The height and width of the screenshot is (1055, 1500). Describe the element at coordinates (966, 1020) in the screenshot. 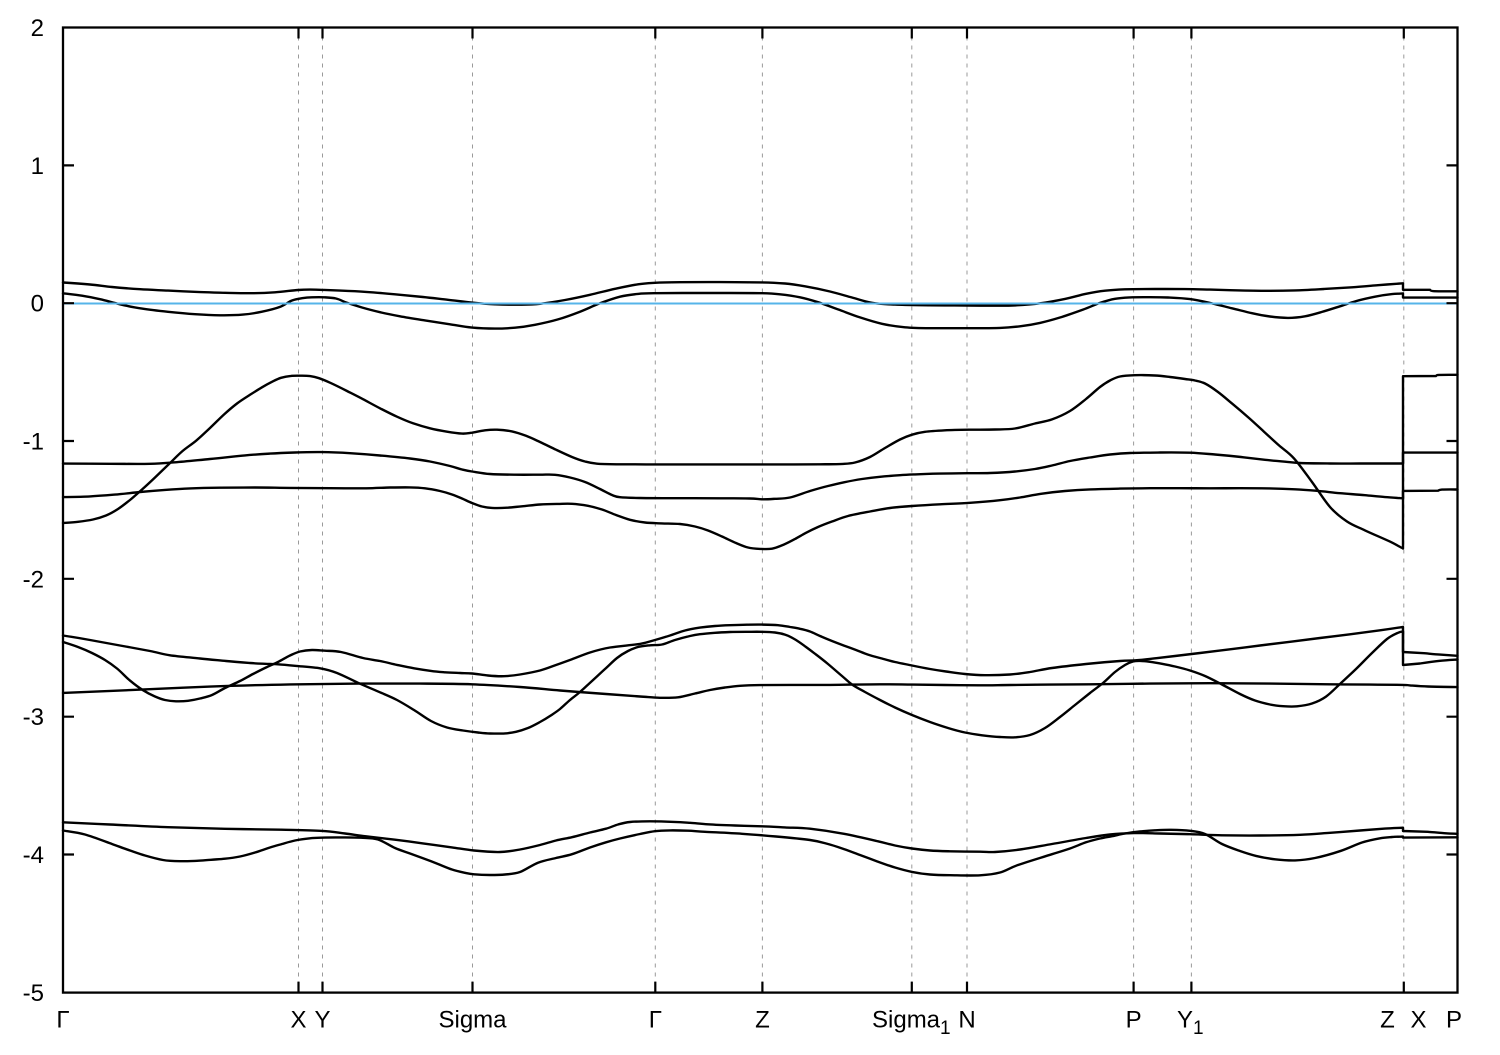

I see `svg-text: N` at that location.